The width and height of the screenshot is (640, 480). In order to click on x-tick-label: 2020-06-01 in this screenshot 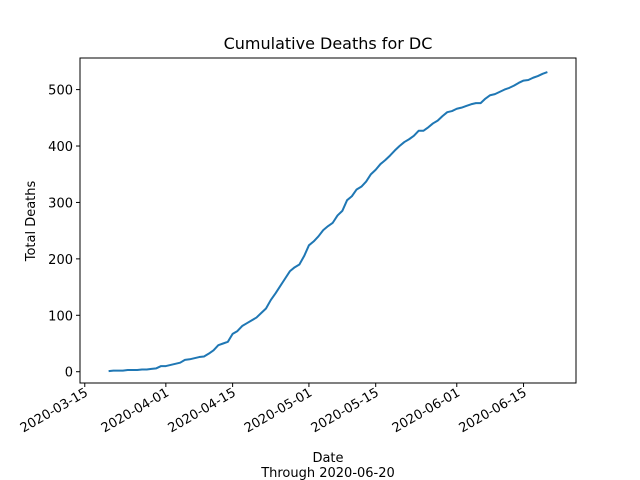, I will do `click(426, 410)`.